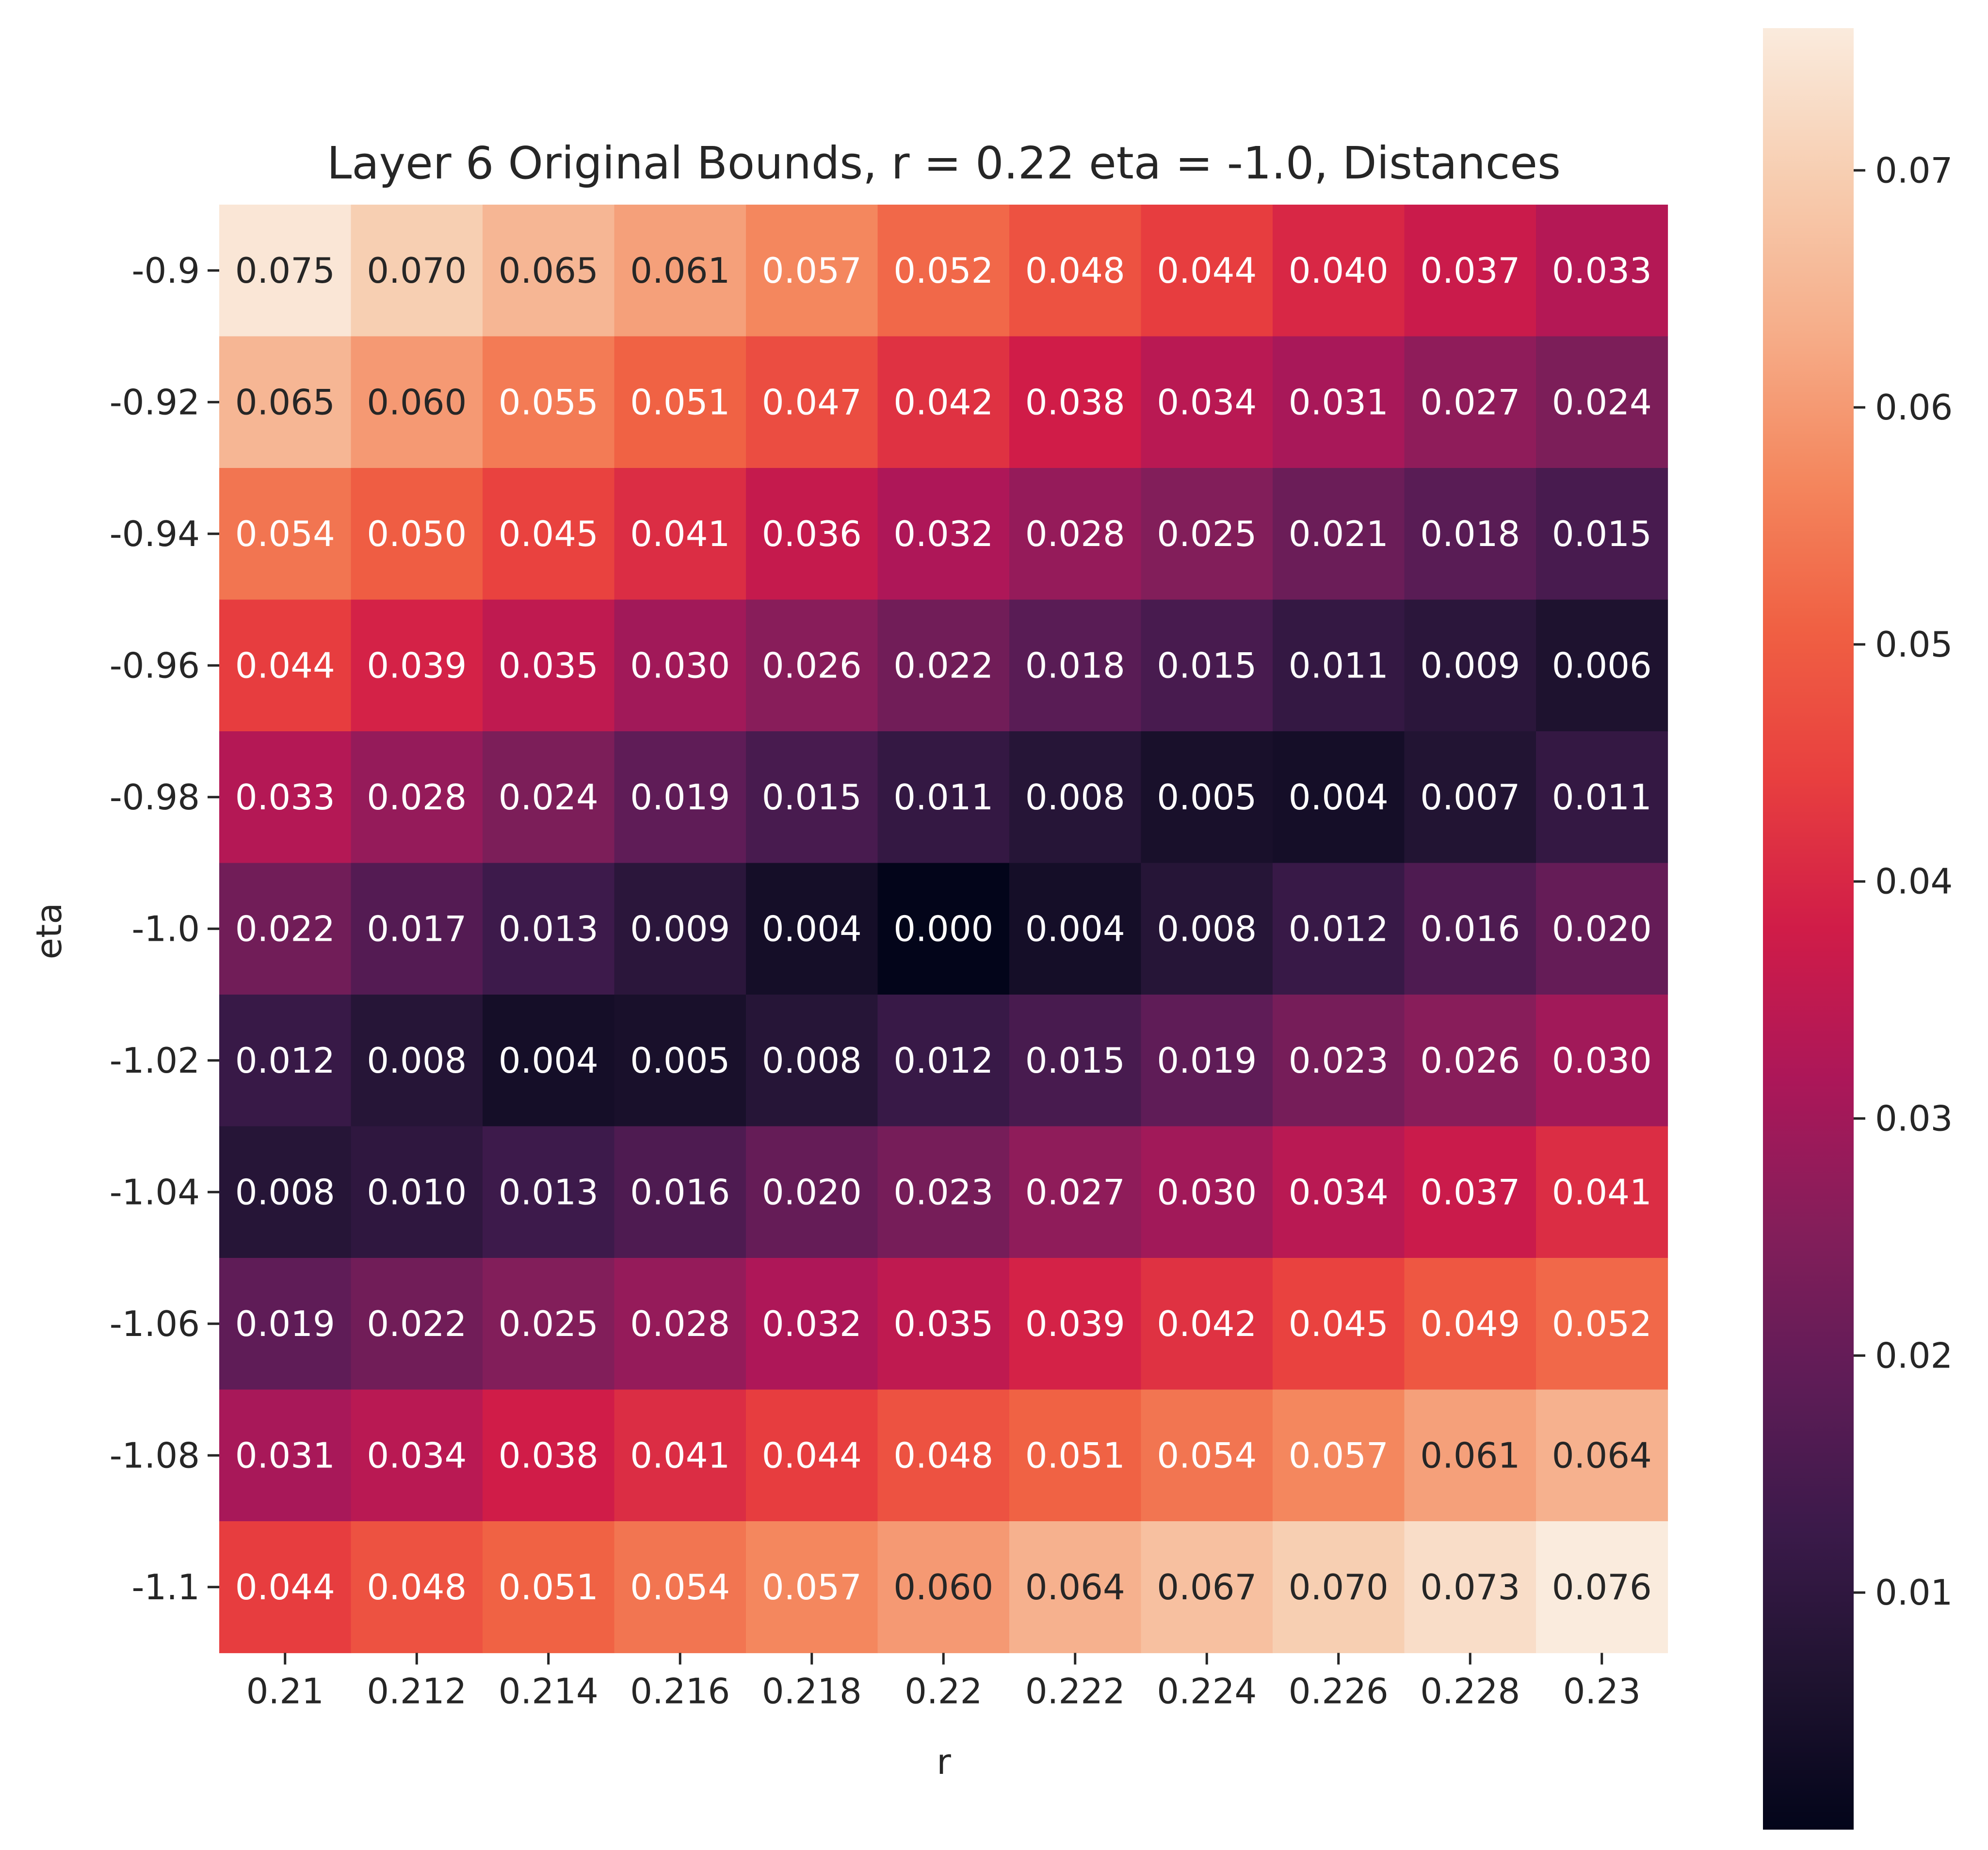 The height and width of the screenshot is (1850, 1988). What do you see at coordinates (155, 1192) in the screenshot?
I see `y-tick-label: -1.04` at bounding box center [155, 1192].